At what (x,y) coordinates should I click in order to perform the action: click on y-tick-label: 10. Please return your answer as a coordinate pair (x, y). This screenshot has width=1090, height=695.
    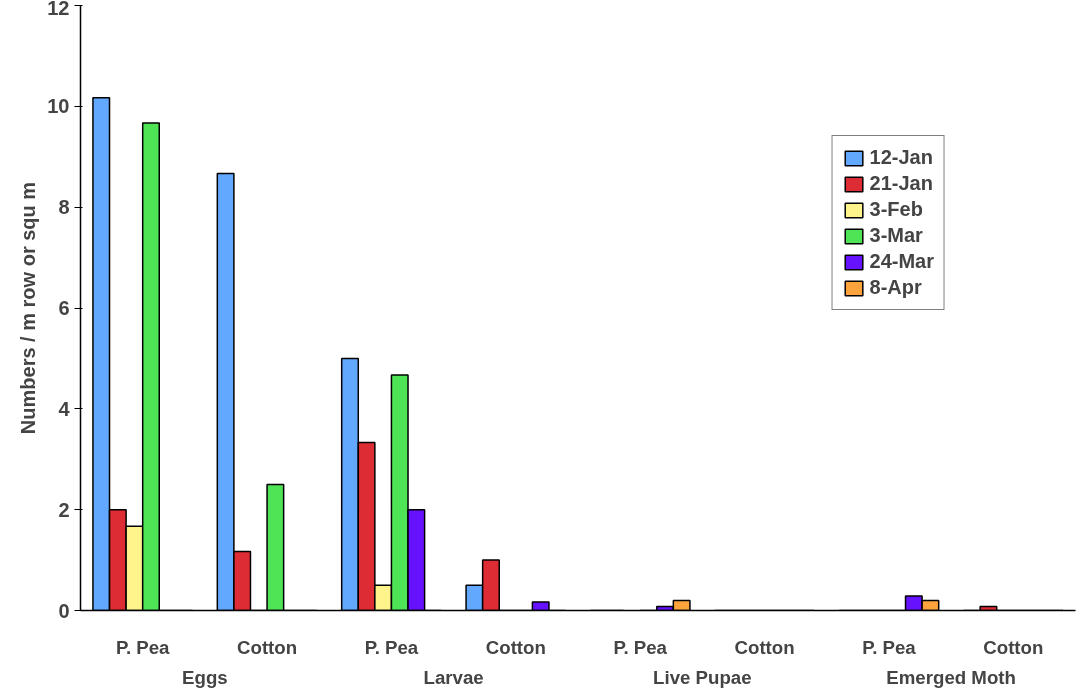
    Looking at the image, I should click on (58, 106).